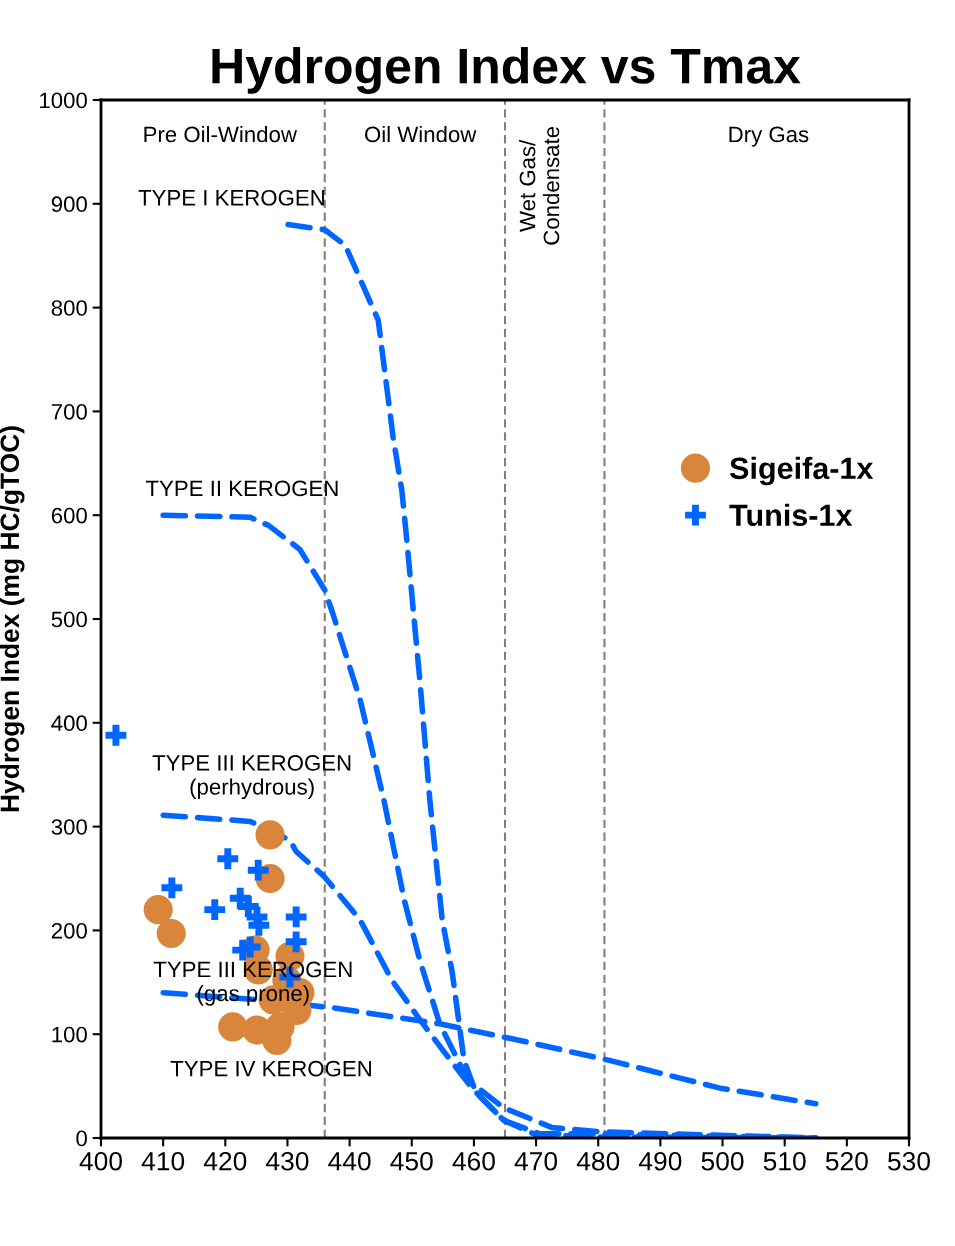  I want to click on legend-label: Sigeifa-1x, so click(801, 471).